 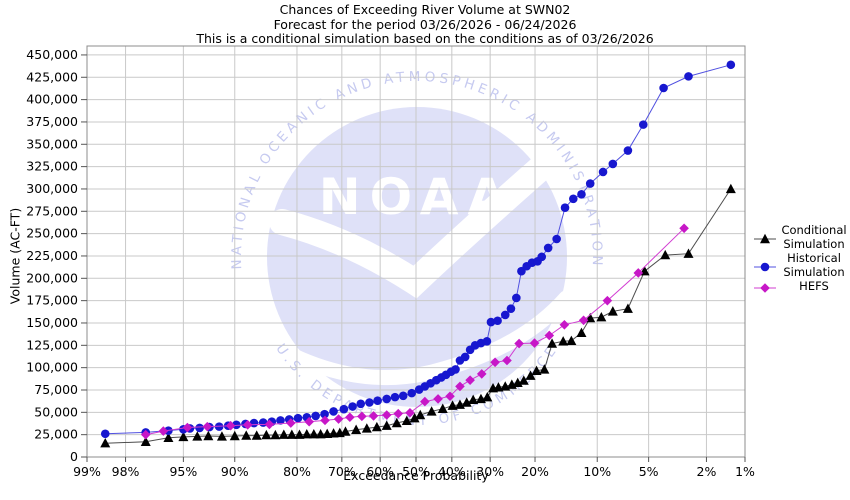 I want to click on x-tick-label: 2%, so click(x=707, y=471).